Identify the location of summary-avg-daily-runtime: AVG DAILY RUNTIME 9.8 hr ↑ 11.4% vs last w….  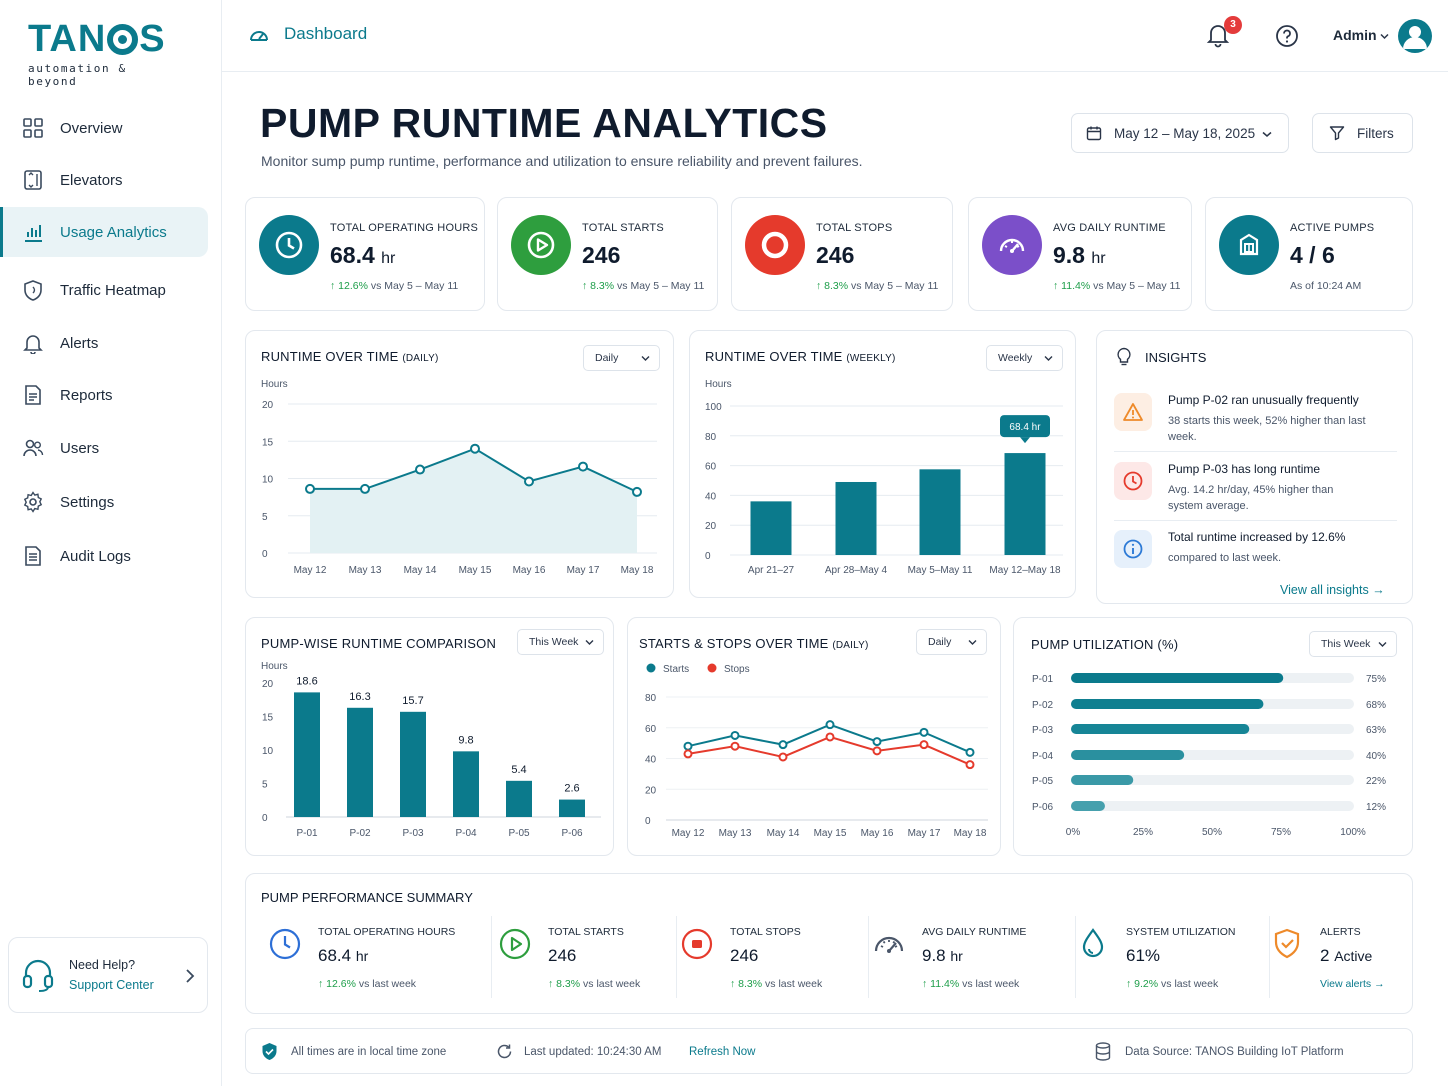
(974, 965).